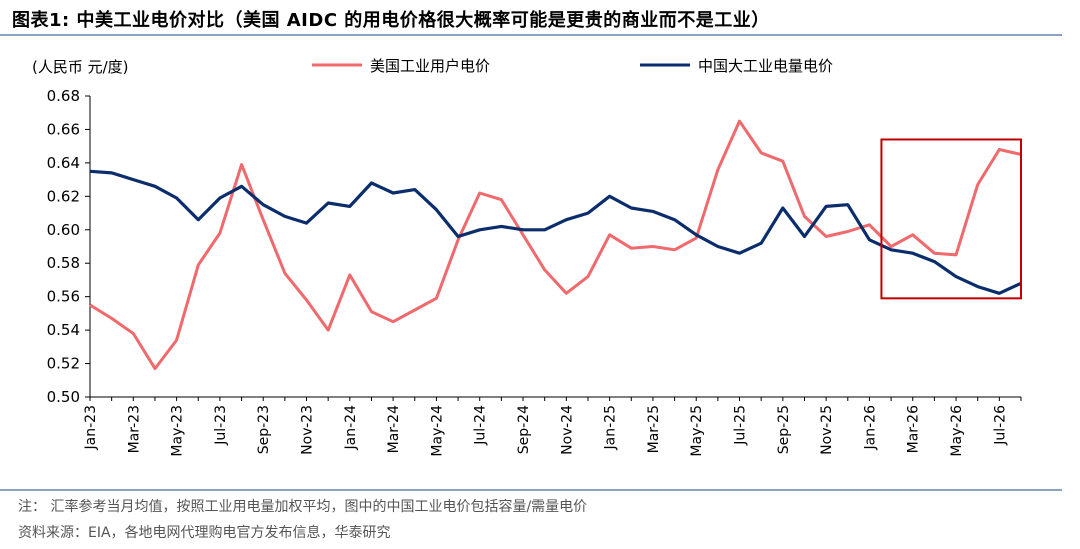  What do you see at coordinates (63, 364) in the screenshot?
I see `y-tick-label: 0.52` at bounding box center [63, 364].